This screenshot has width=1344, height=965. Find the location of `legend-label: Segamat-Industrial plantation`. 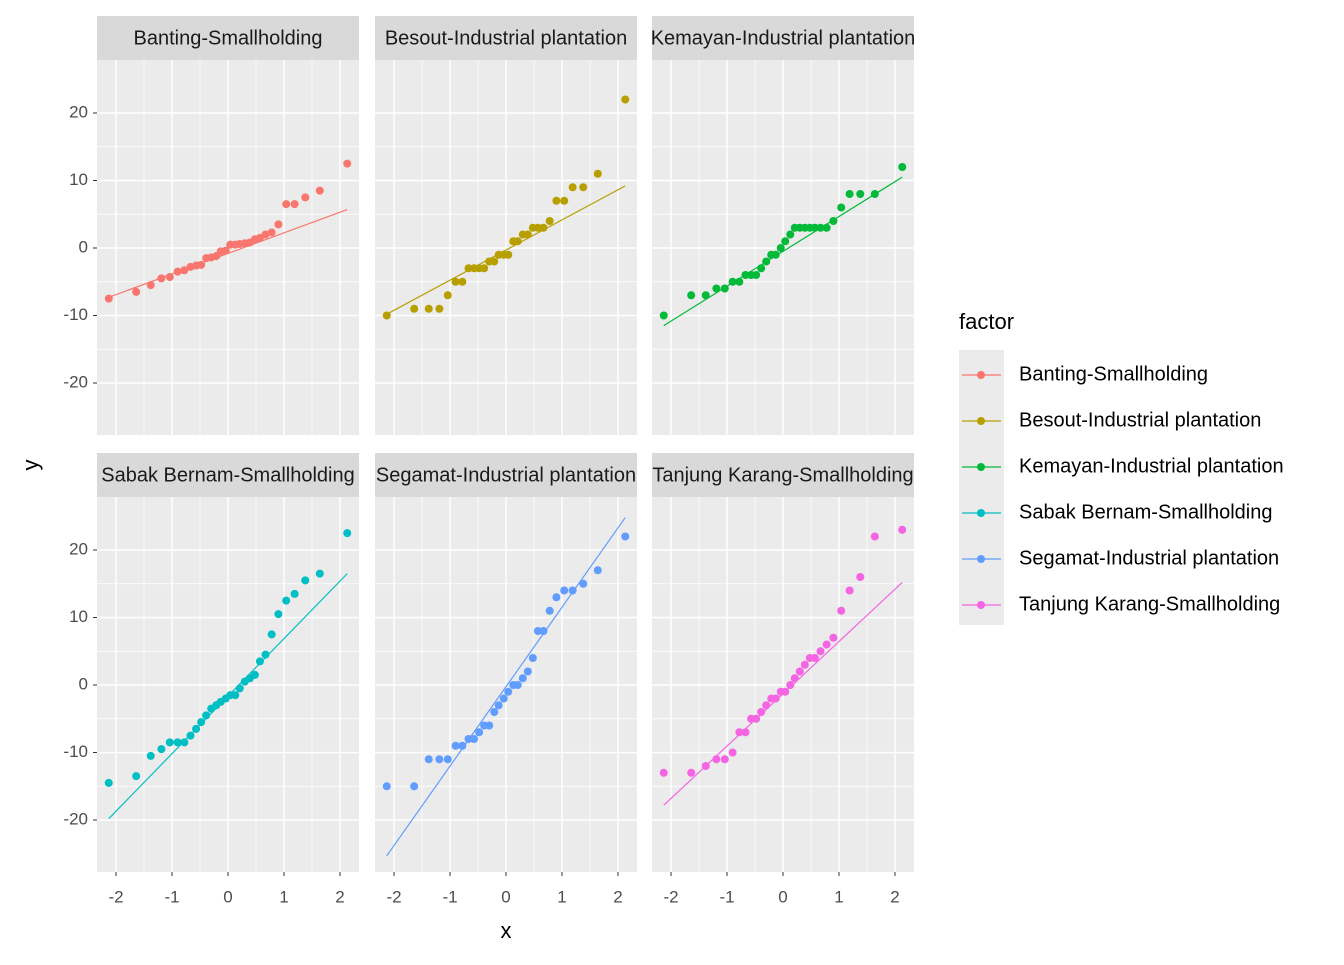

legend-label: Segamat-Industrial plantation is located at coordinates (1149, 558).